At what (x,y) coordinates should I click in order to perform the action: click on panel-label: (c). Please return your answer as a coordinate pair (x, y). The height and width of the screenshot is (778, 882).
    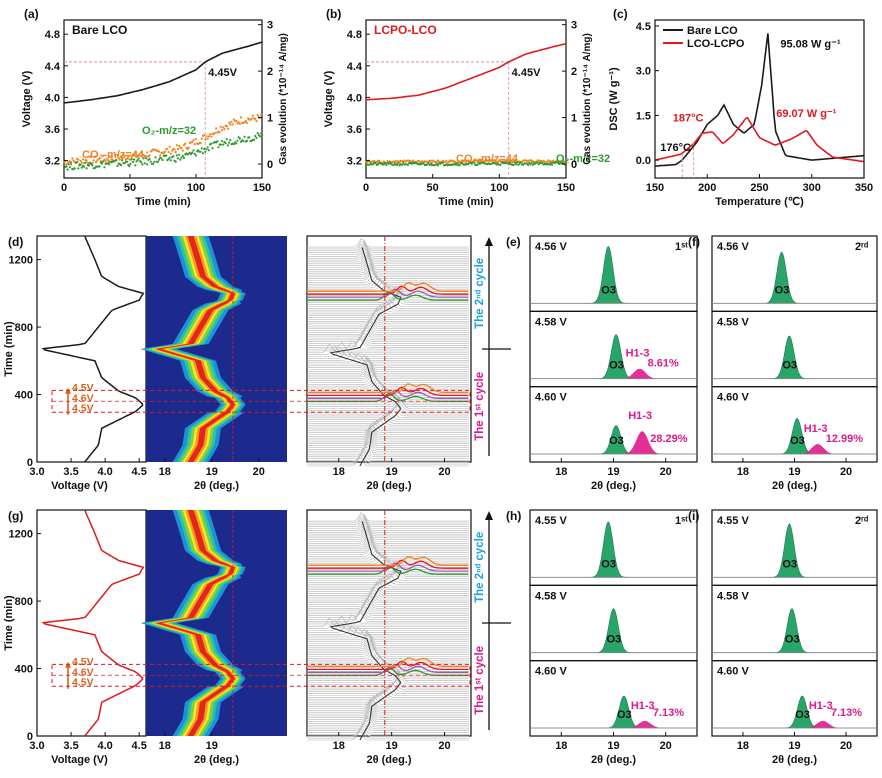
    Looking at the image, I should click on (620, 14).